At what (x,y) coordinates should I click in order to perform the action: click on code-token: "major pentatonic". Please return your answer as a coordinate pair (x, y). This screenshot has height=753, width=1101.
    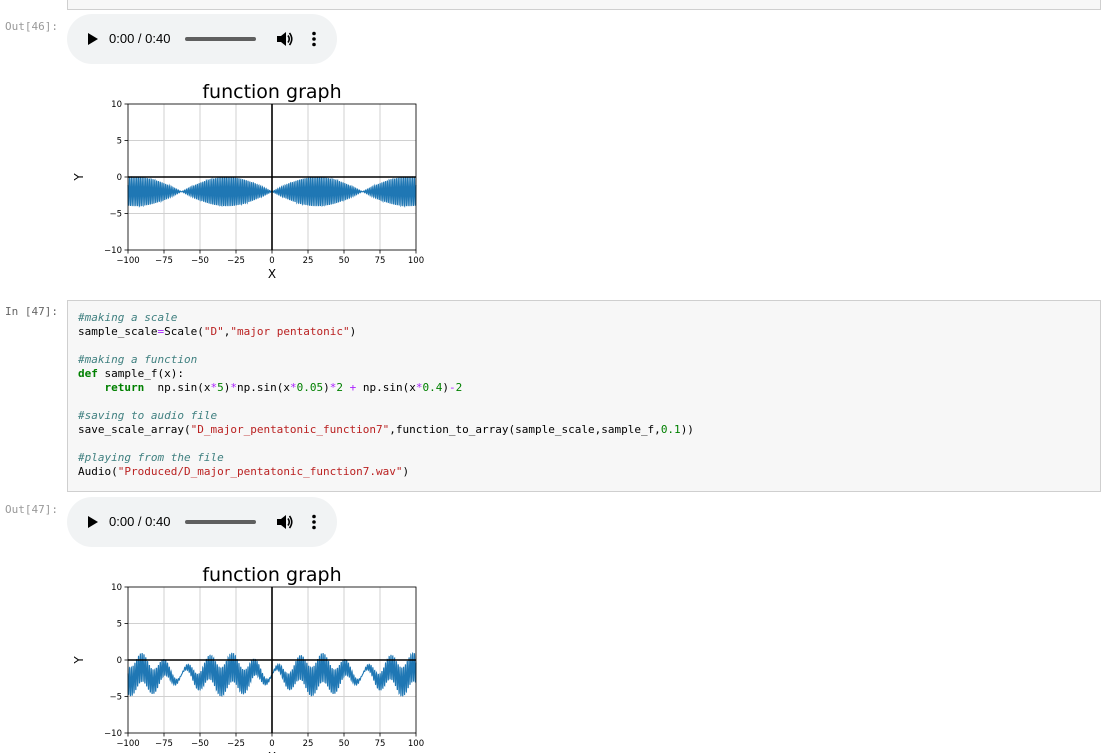
    Looking at the image, I should click on (290, 331).